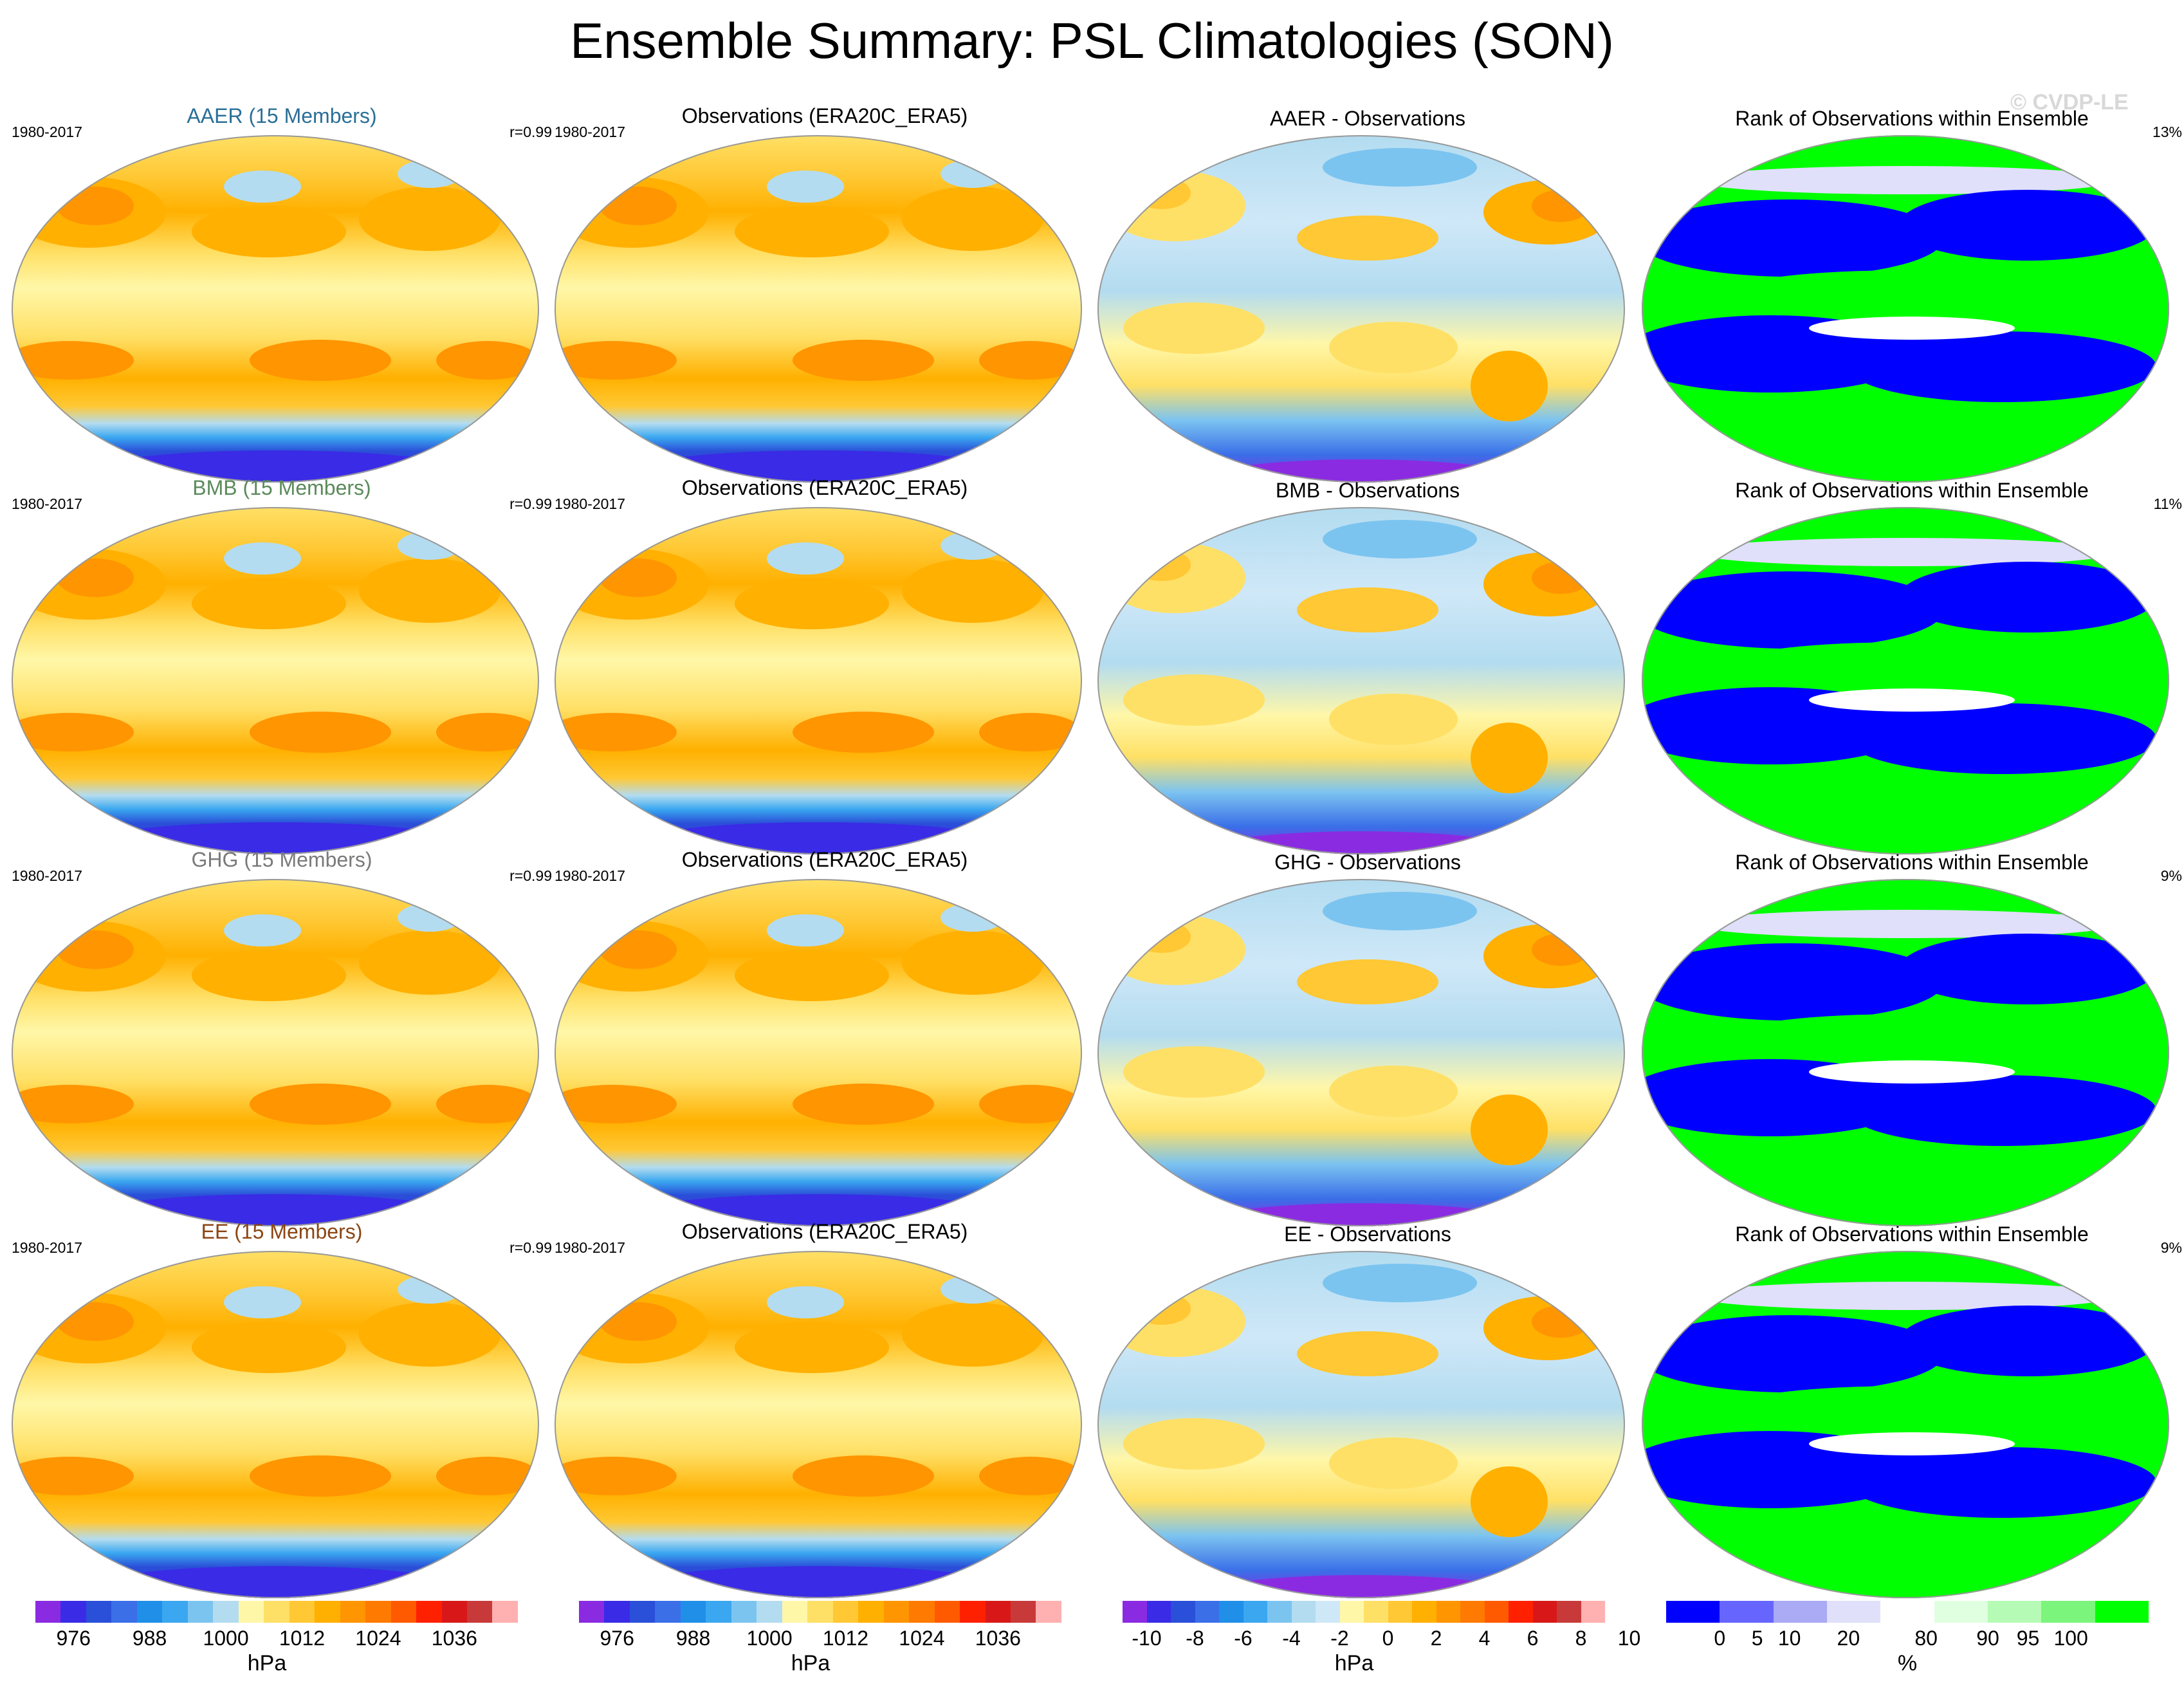  What do you see at coordinates (1388, 1639) in the screenshot?
I see `colorbar-tick-label: 0` at bounding box center [1388, 1639].